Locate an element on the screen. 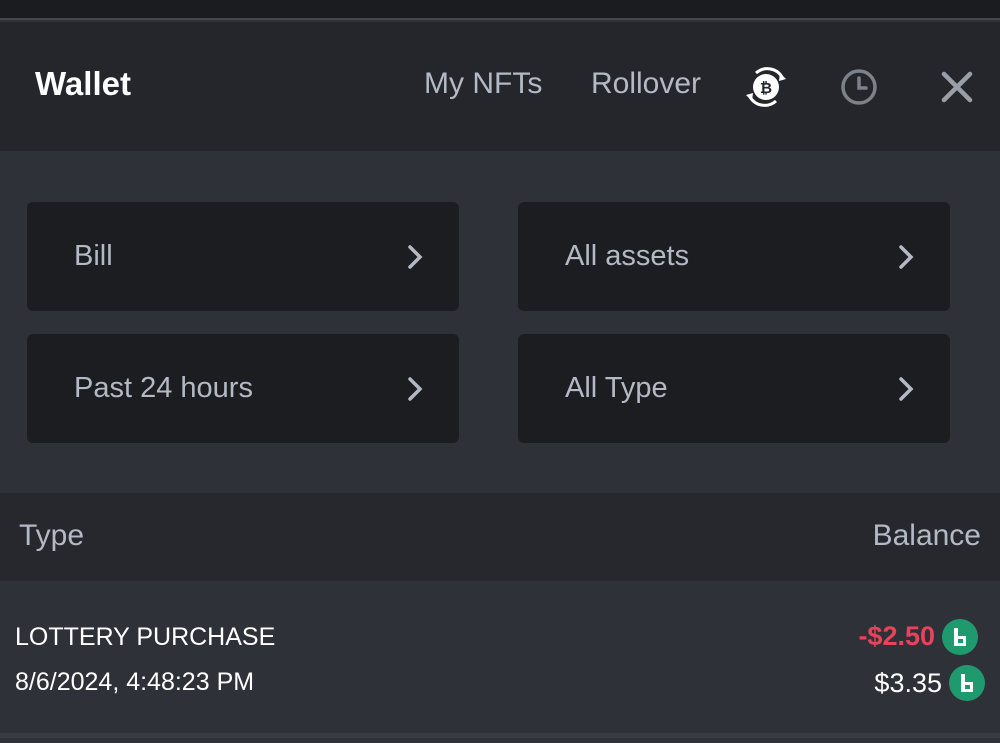 The height and width of the screenshot is (743, 1000). top-bar is located at coordinates (500, 10).